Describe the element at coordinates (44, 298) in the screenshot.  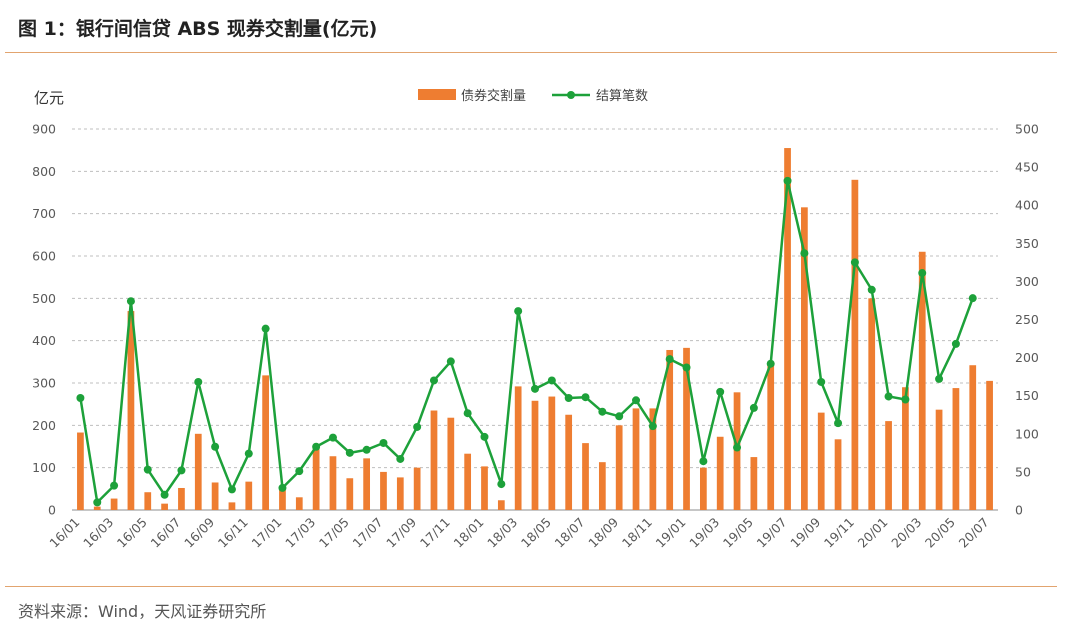
I see `y-left-tick-label: 500` at that location.